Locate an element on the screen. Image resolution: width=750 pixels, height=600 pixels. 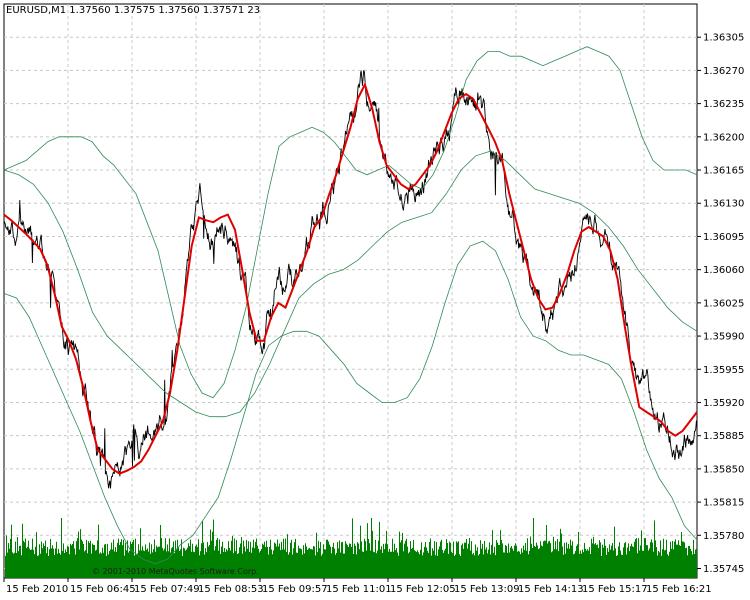
y-tick-label: 1.36165 is located at coordinates (723, 171).